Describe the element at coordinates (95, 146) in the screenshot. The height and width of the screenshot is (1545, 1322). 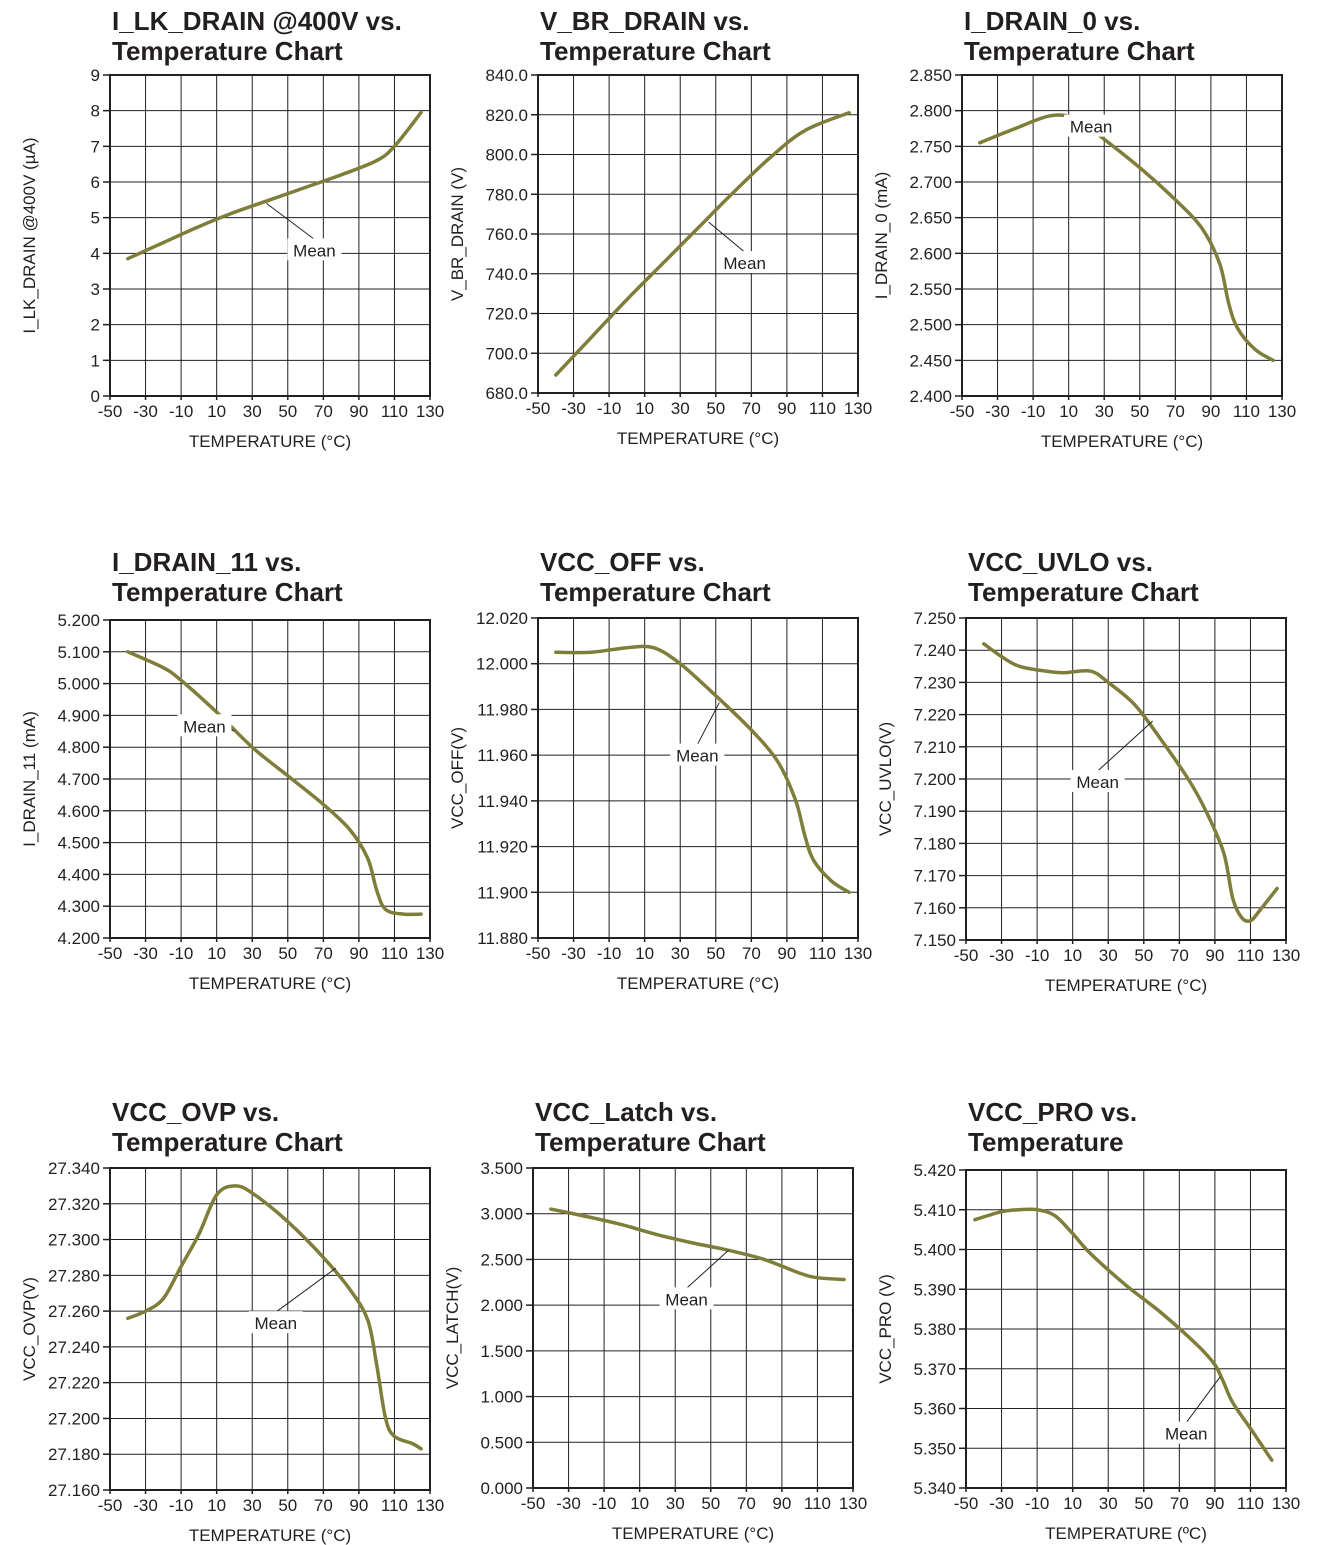
I see `y-tick-label: 7` at that location.